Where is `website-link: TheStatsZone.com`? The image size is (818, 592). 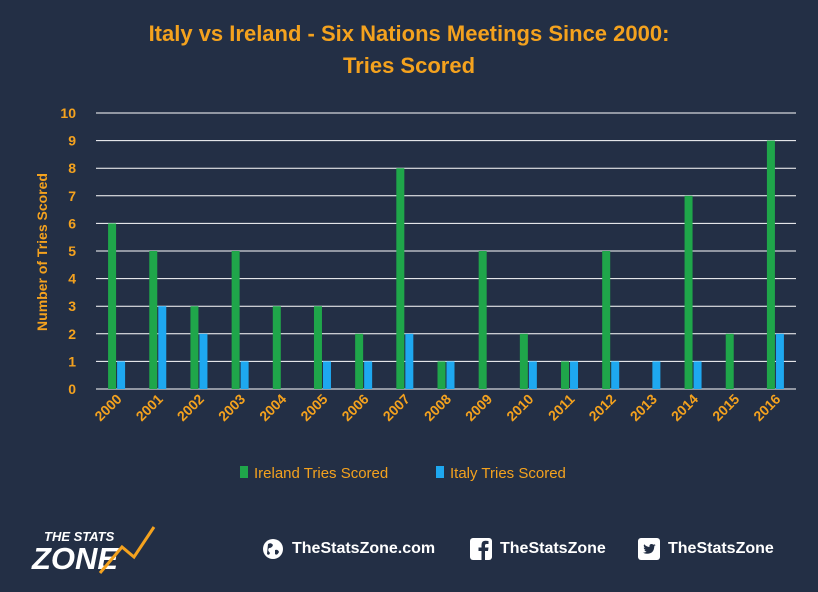 website-link: TheStatsZone.com is located at coordinates (348, 549).